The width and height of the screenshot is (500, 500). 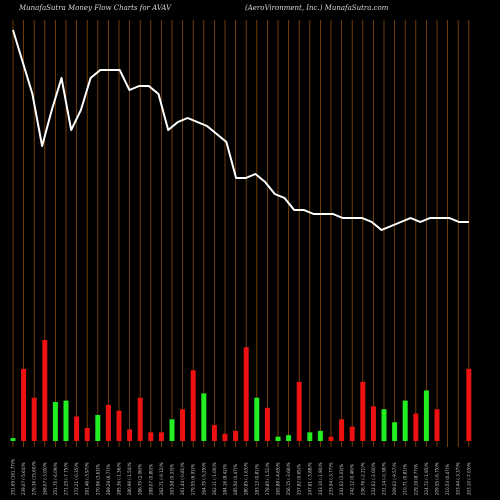 What do you see at coordinates (341, 479) in the screenshot?
I see `x-tick-label: 241.02 (3.03)%` at bounding box center [341, 479].